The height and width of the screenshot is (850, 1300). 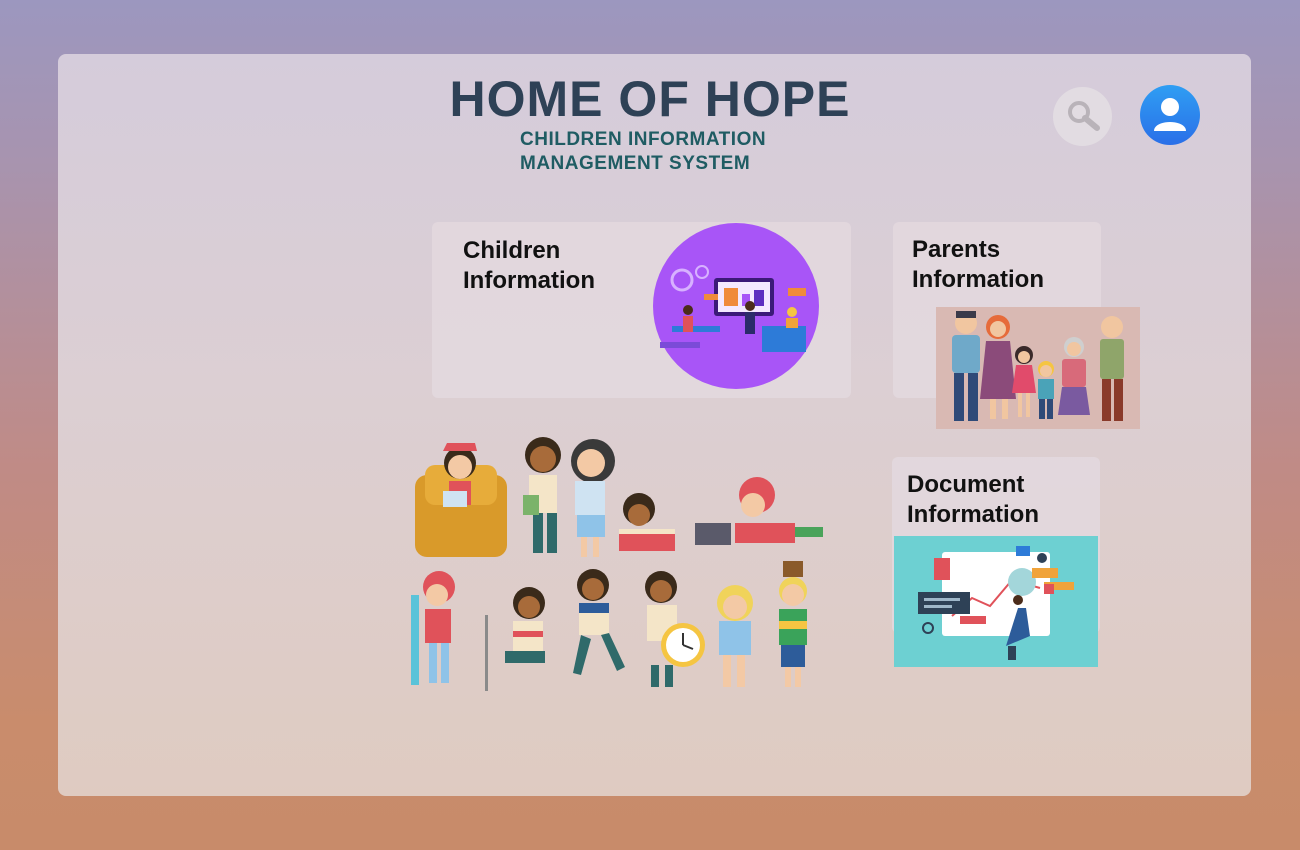 What do you see at coordinates (650, 99) in the screenshot?
I see `app-title: HOME OF HOPE` at bounding box center [650, 99].